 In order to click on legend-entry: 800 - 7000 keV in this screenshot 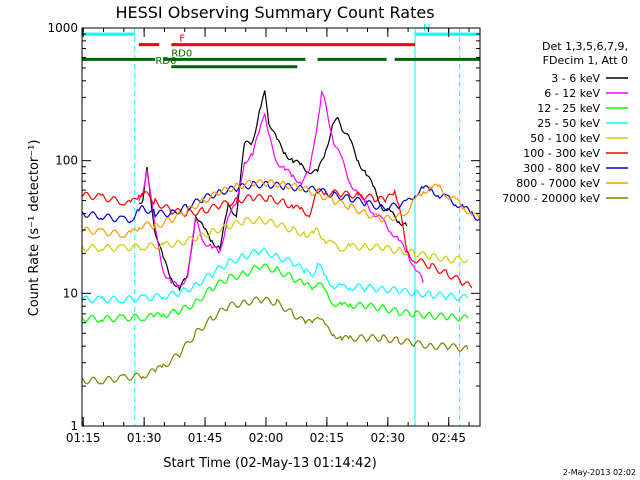, I will do `click(558, 183)`.